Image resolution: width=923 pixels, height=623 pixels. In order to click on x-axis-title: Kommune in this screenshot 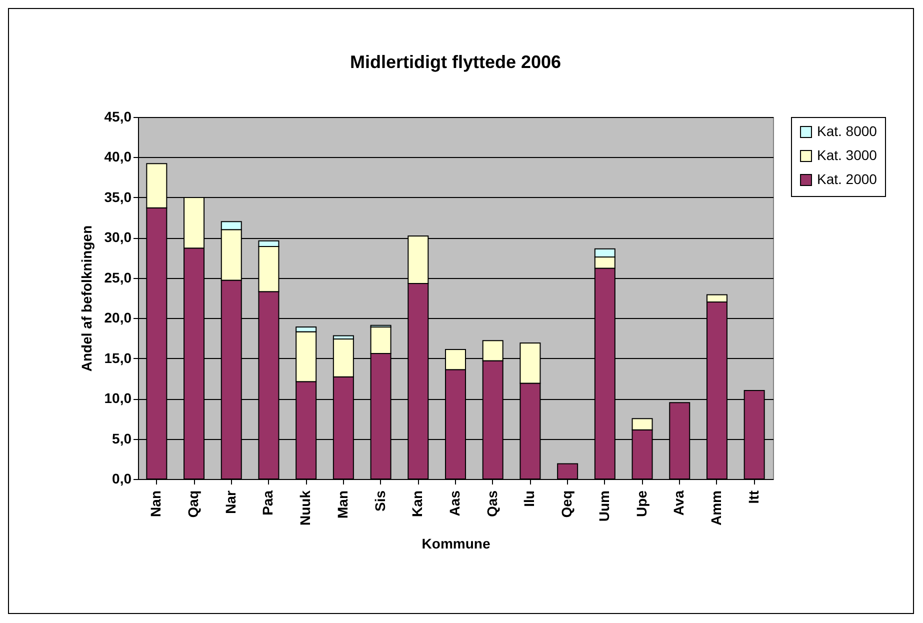, I will do `click(456, 544)`.